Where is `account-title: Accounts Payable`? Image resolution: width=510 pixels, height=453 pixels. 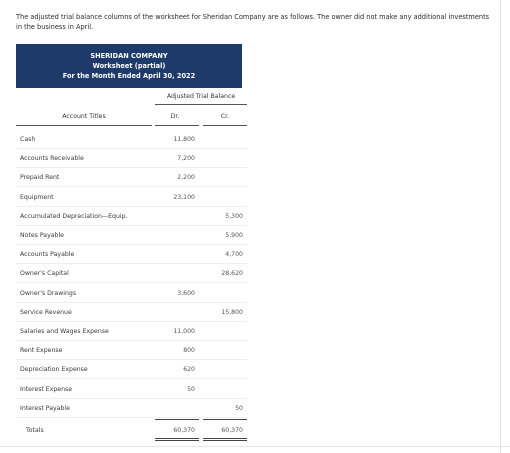 account-title: Accounts Payable is located at coordinates (47, 255).